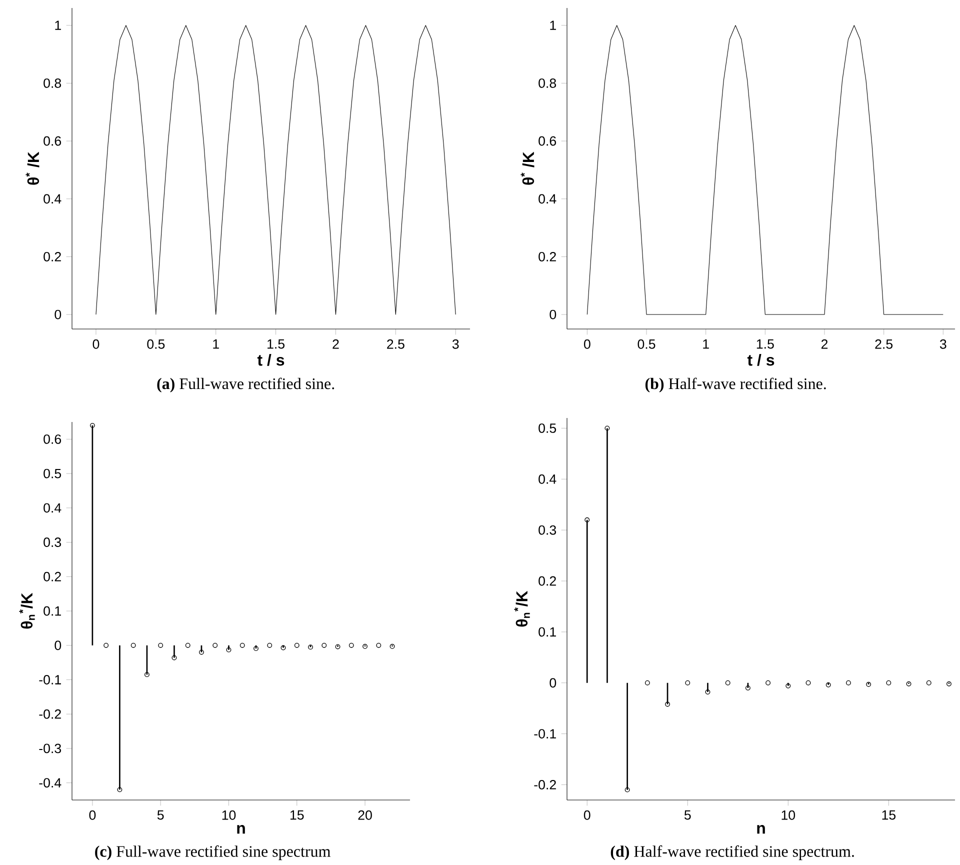 This screenshot has width=960, height=865. I want to click on text: (b) Half-wave rectified sine., so click(735, 385).